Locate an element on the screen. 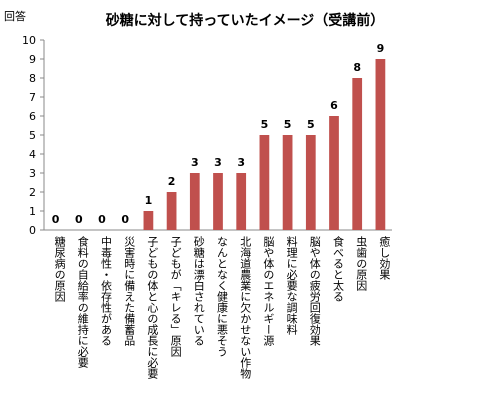 The height and width of the screenshot is (420, 481). y-tick-label: 9 is located at coordinates (32, 59).